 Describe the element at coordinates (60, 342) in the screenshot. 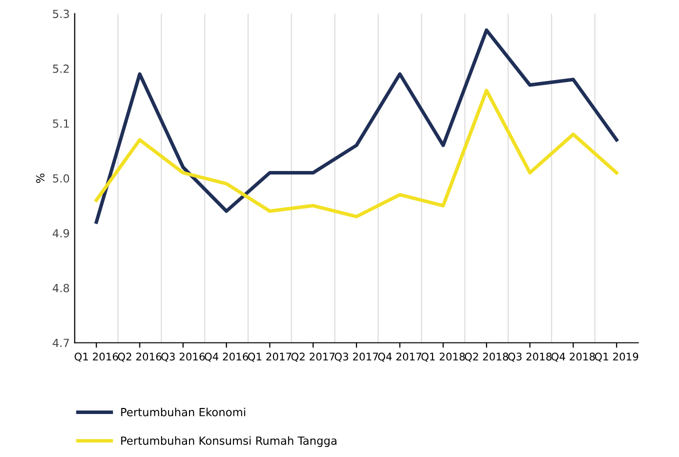

I see `y-tick-label: 4.7` at that location.